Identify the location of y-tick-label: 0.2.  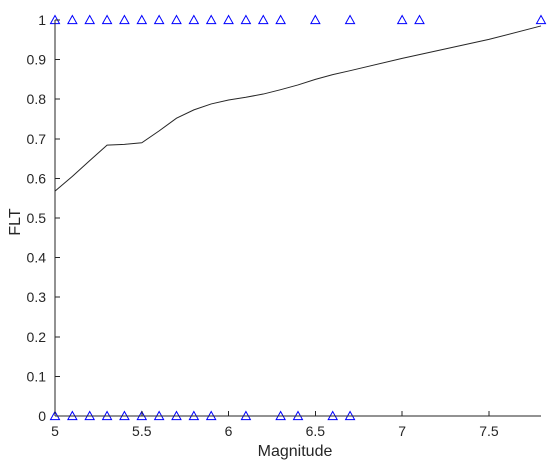
(37, 337).